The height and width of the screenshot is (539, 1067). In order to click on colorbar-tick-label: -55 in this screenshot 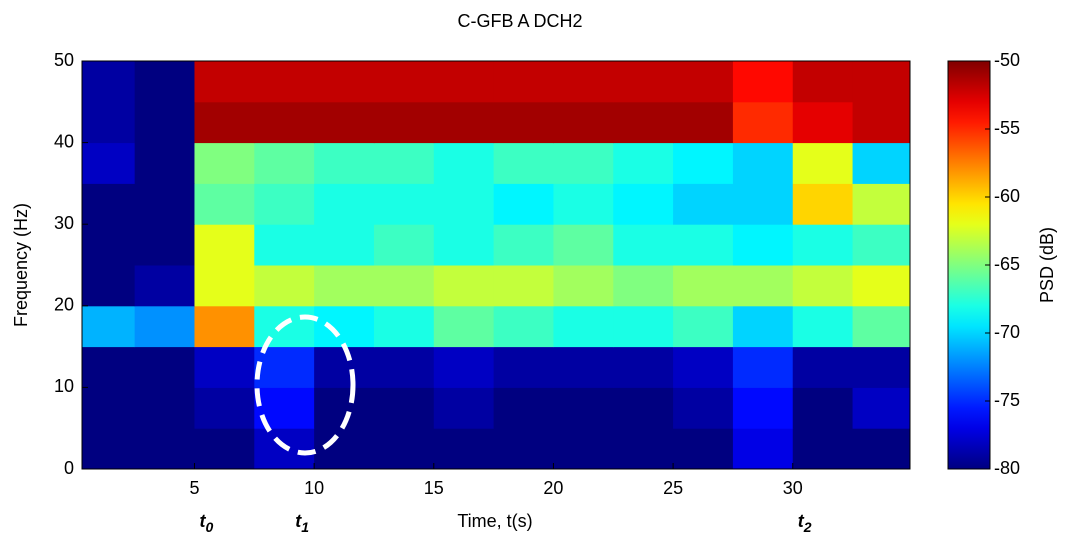, I will do `click(1007, 128)`.